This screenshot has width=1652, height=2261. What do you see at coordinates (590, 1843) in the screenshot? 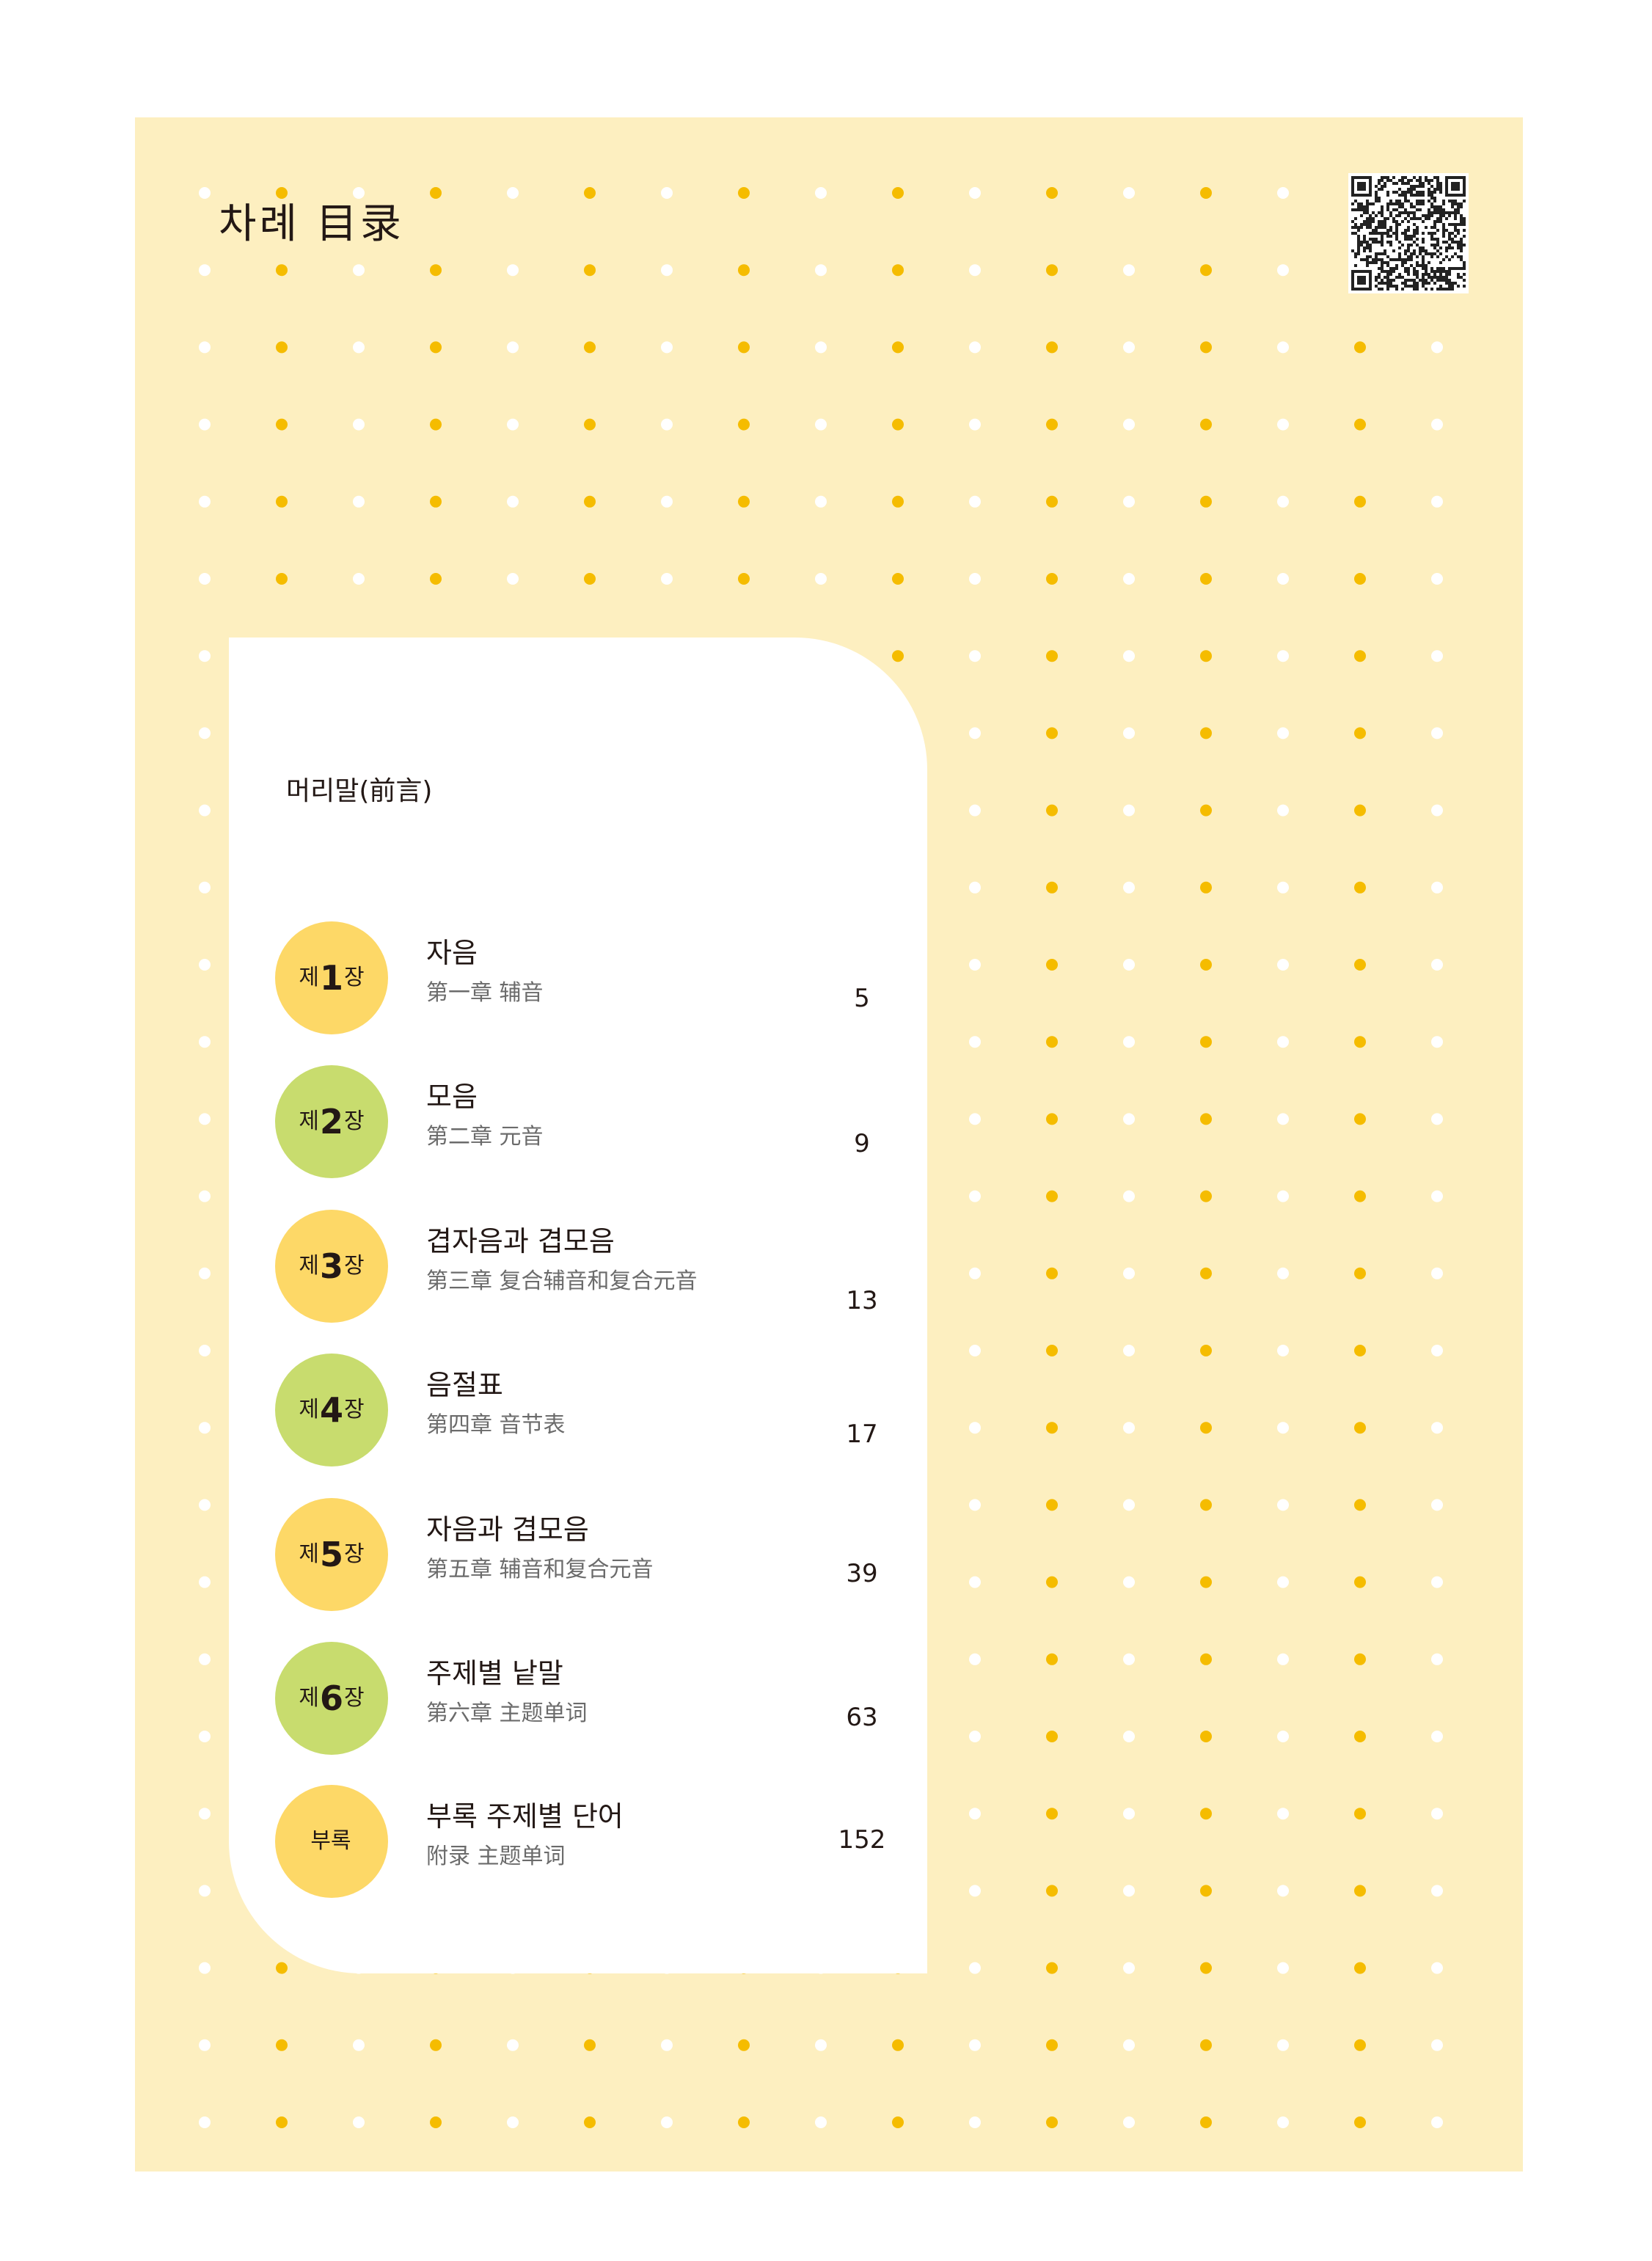
I see `toc-item: 부록 부록 주제별 단어 附录 主题单词 152` at bounding box center [590, 1843].